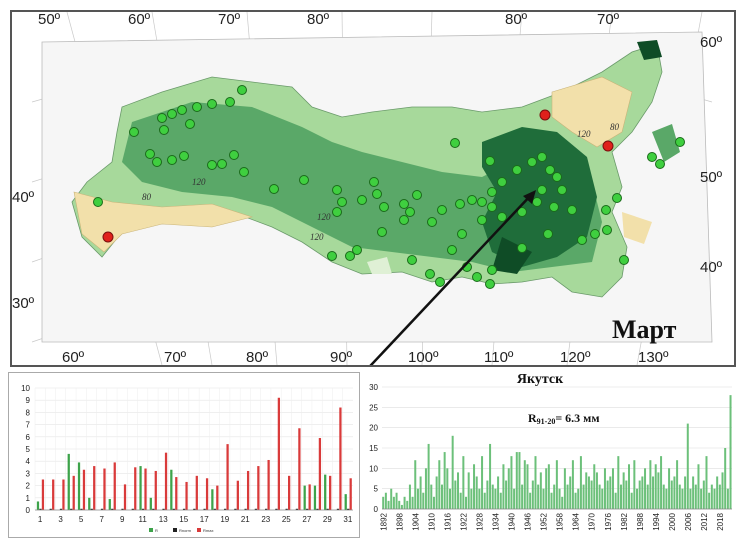  What do you see at coordinates (451, 279) in the screenshot?
I see `yakutsk-arrow` at bounding box center [451, 279].